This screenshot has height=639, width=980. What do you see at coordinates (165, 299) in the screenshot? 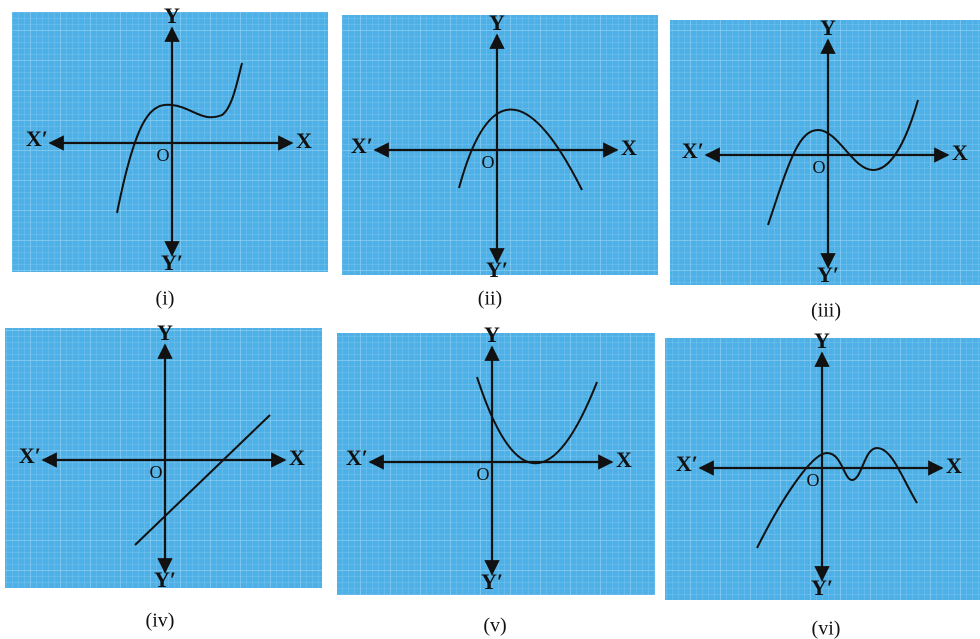
I see `caption: (i)` at bounding box center [165, 299].